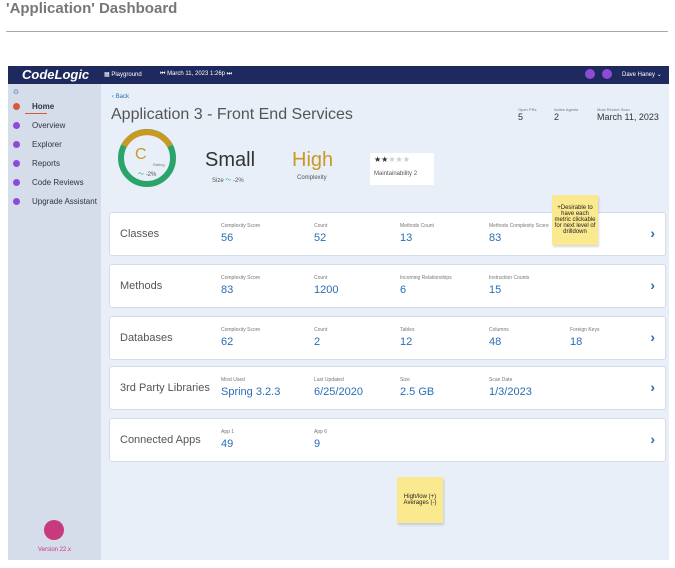  Describe the element at coordinates (585, 330) in the screenshot. I see `metric-label: Foreign Keys` at that location.